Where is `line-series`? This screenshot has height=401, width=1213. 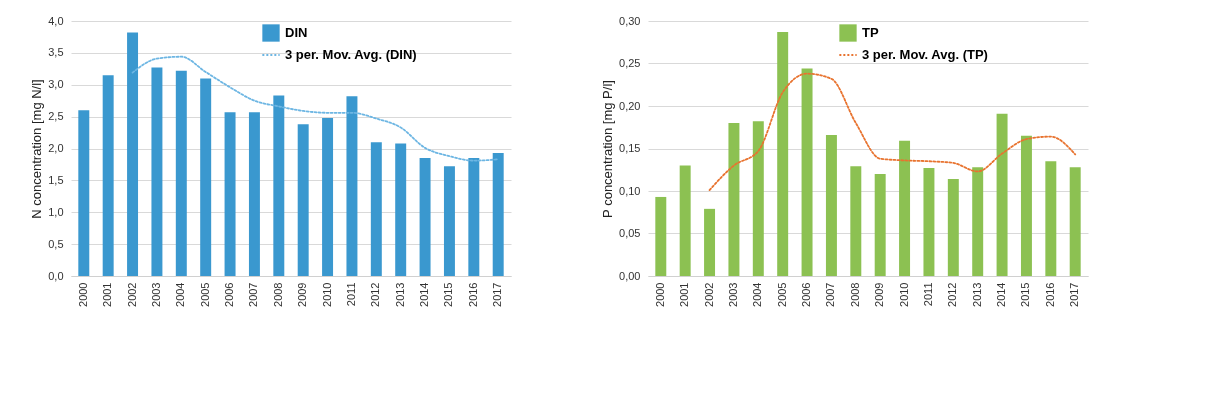 line-series is located at coordinates (892, 132).